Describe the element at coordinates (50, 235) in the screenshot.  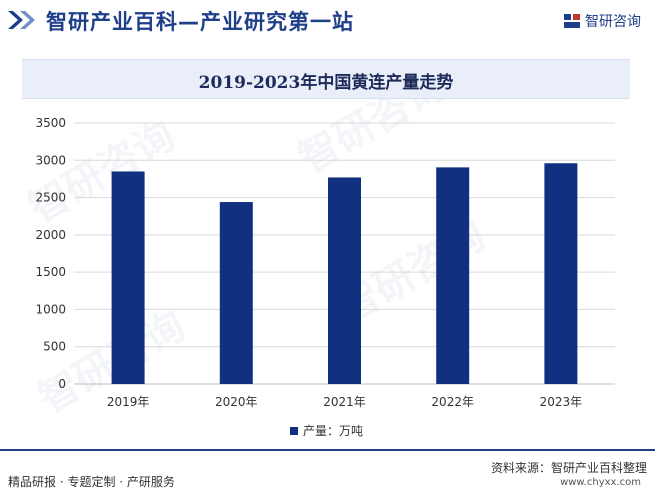
I see `y-tick-label: 2000` at that location.